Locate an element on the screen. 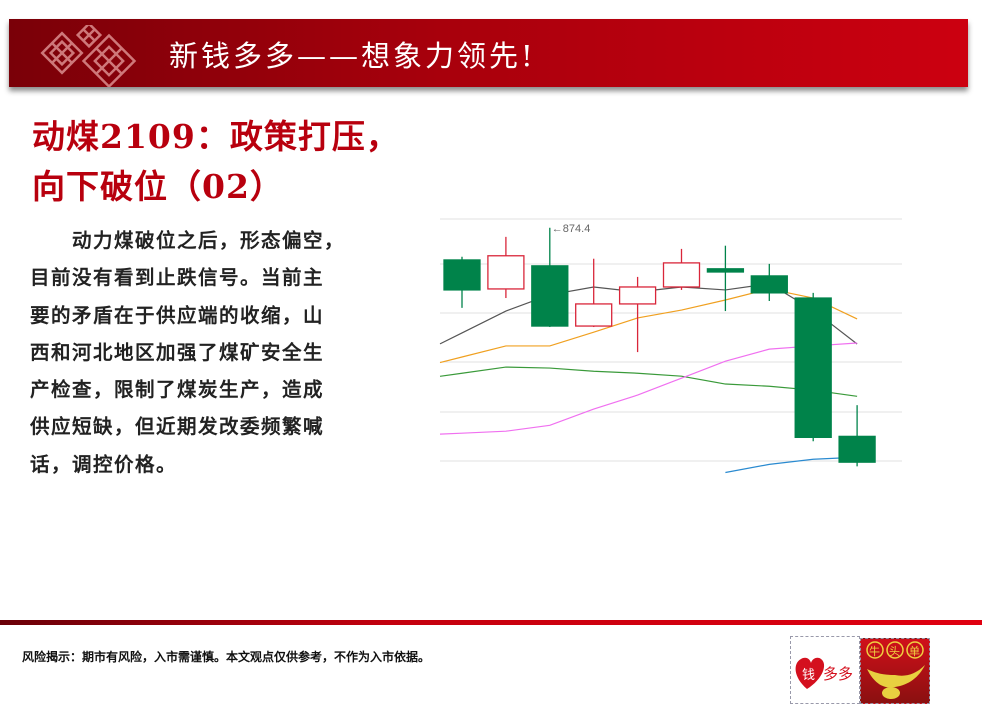 The width and height of the screenshot is (982, 720). body-line: 要的矛盾在于供应端的收缩，山 is located at coordinates (177, 315).